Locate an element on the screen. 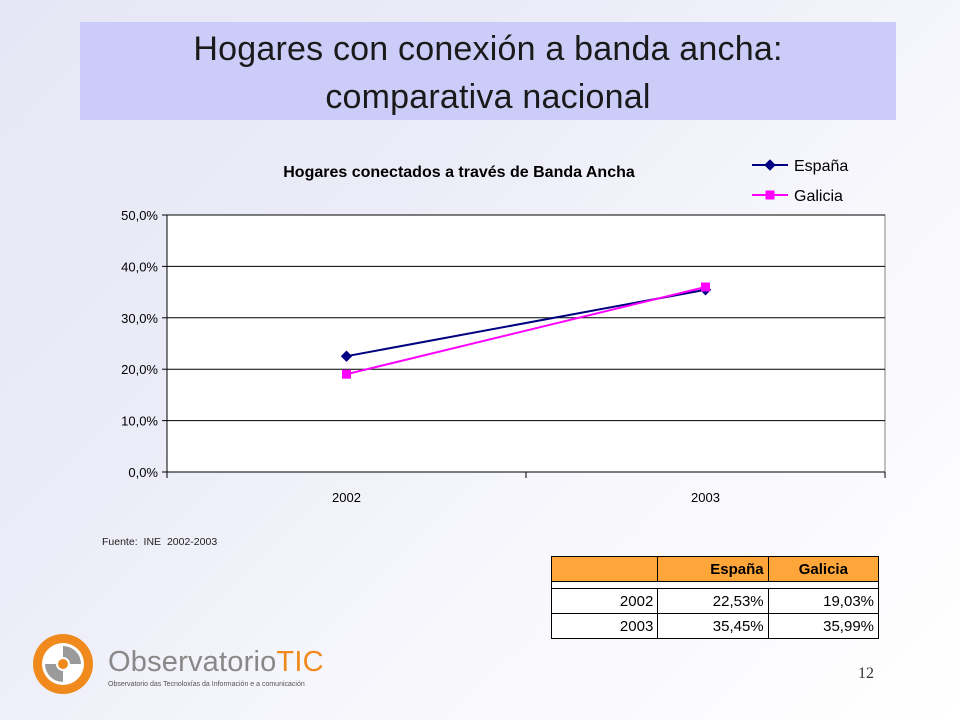  source-label: Fuente: is located at coordinates (120, 542).